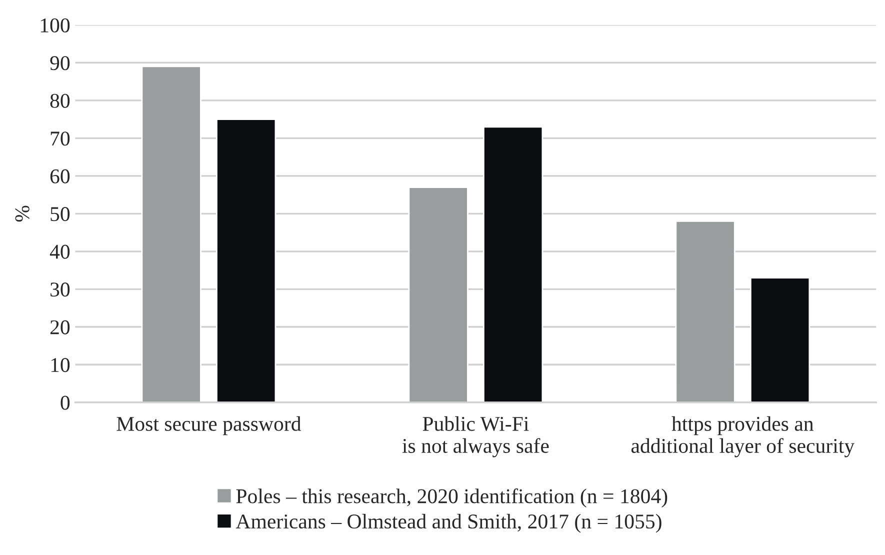 The height and width of the screenshot is (555, 885). Describe the element at coordinates (65, 403) in the screenshot. I see `y-tick-label: 0` at that location.